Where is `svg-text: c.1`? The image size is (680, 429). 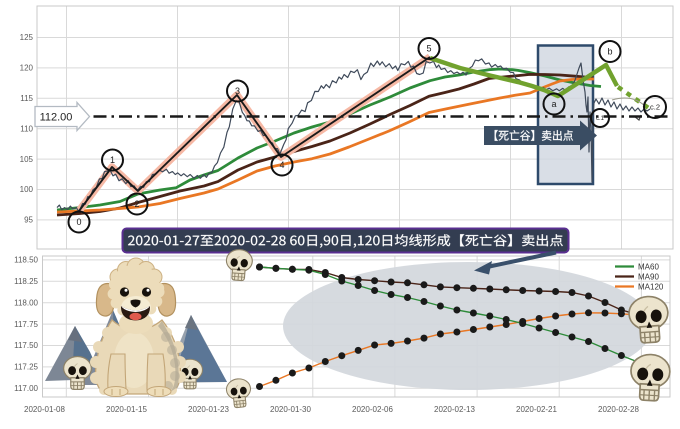 svg-text: c.1 is located at coordinates (600, 119).